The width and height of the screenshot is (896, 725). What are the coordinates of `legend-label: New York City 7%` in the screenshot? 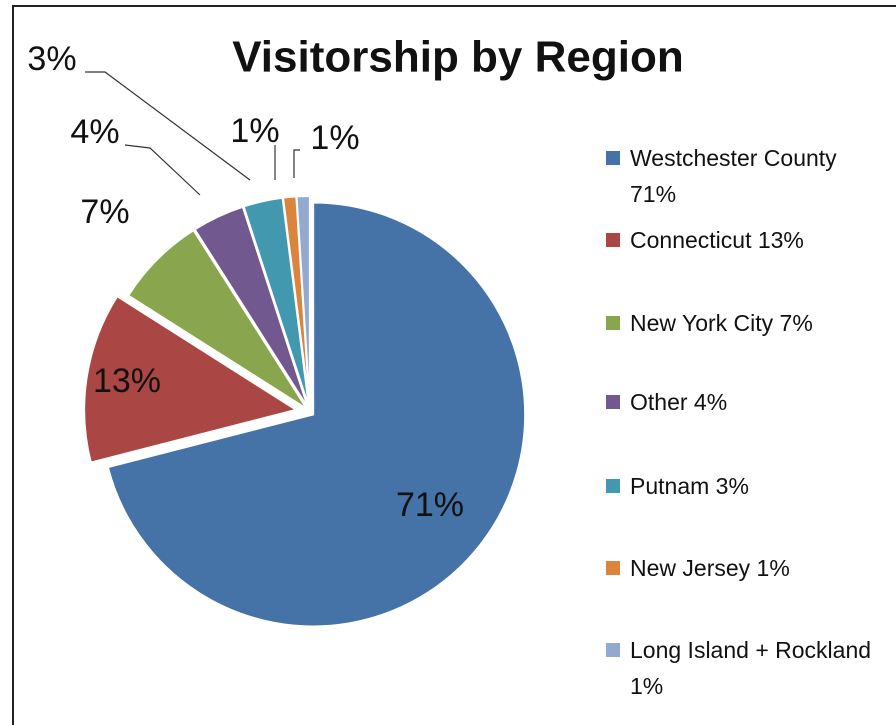 It's located at (721, 323).